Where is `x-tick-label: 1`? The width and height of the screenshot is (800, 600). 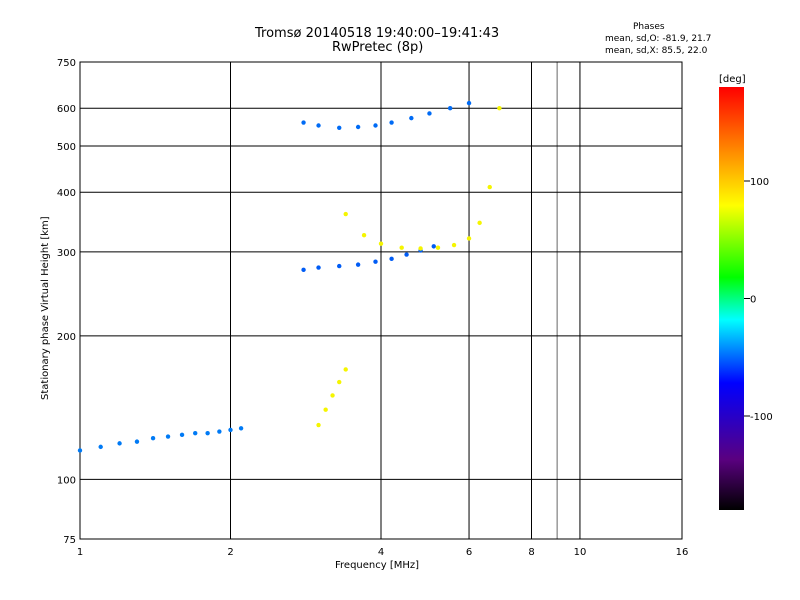
x-tick-label: 1 is located at coordinates (80, 552).